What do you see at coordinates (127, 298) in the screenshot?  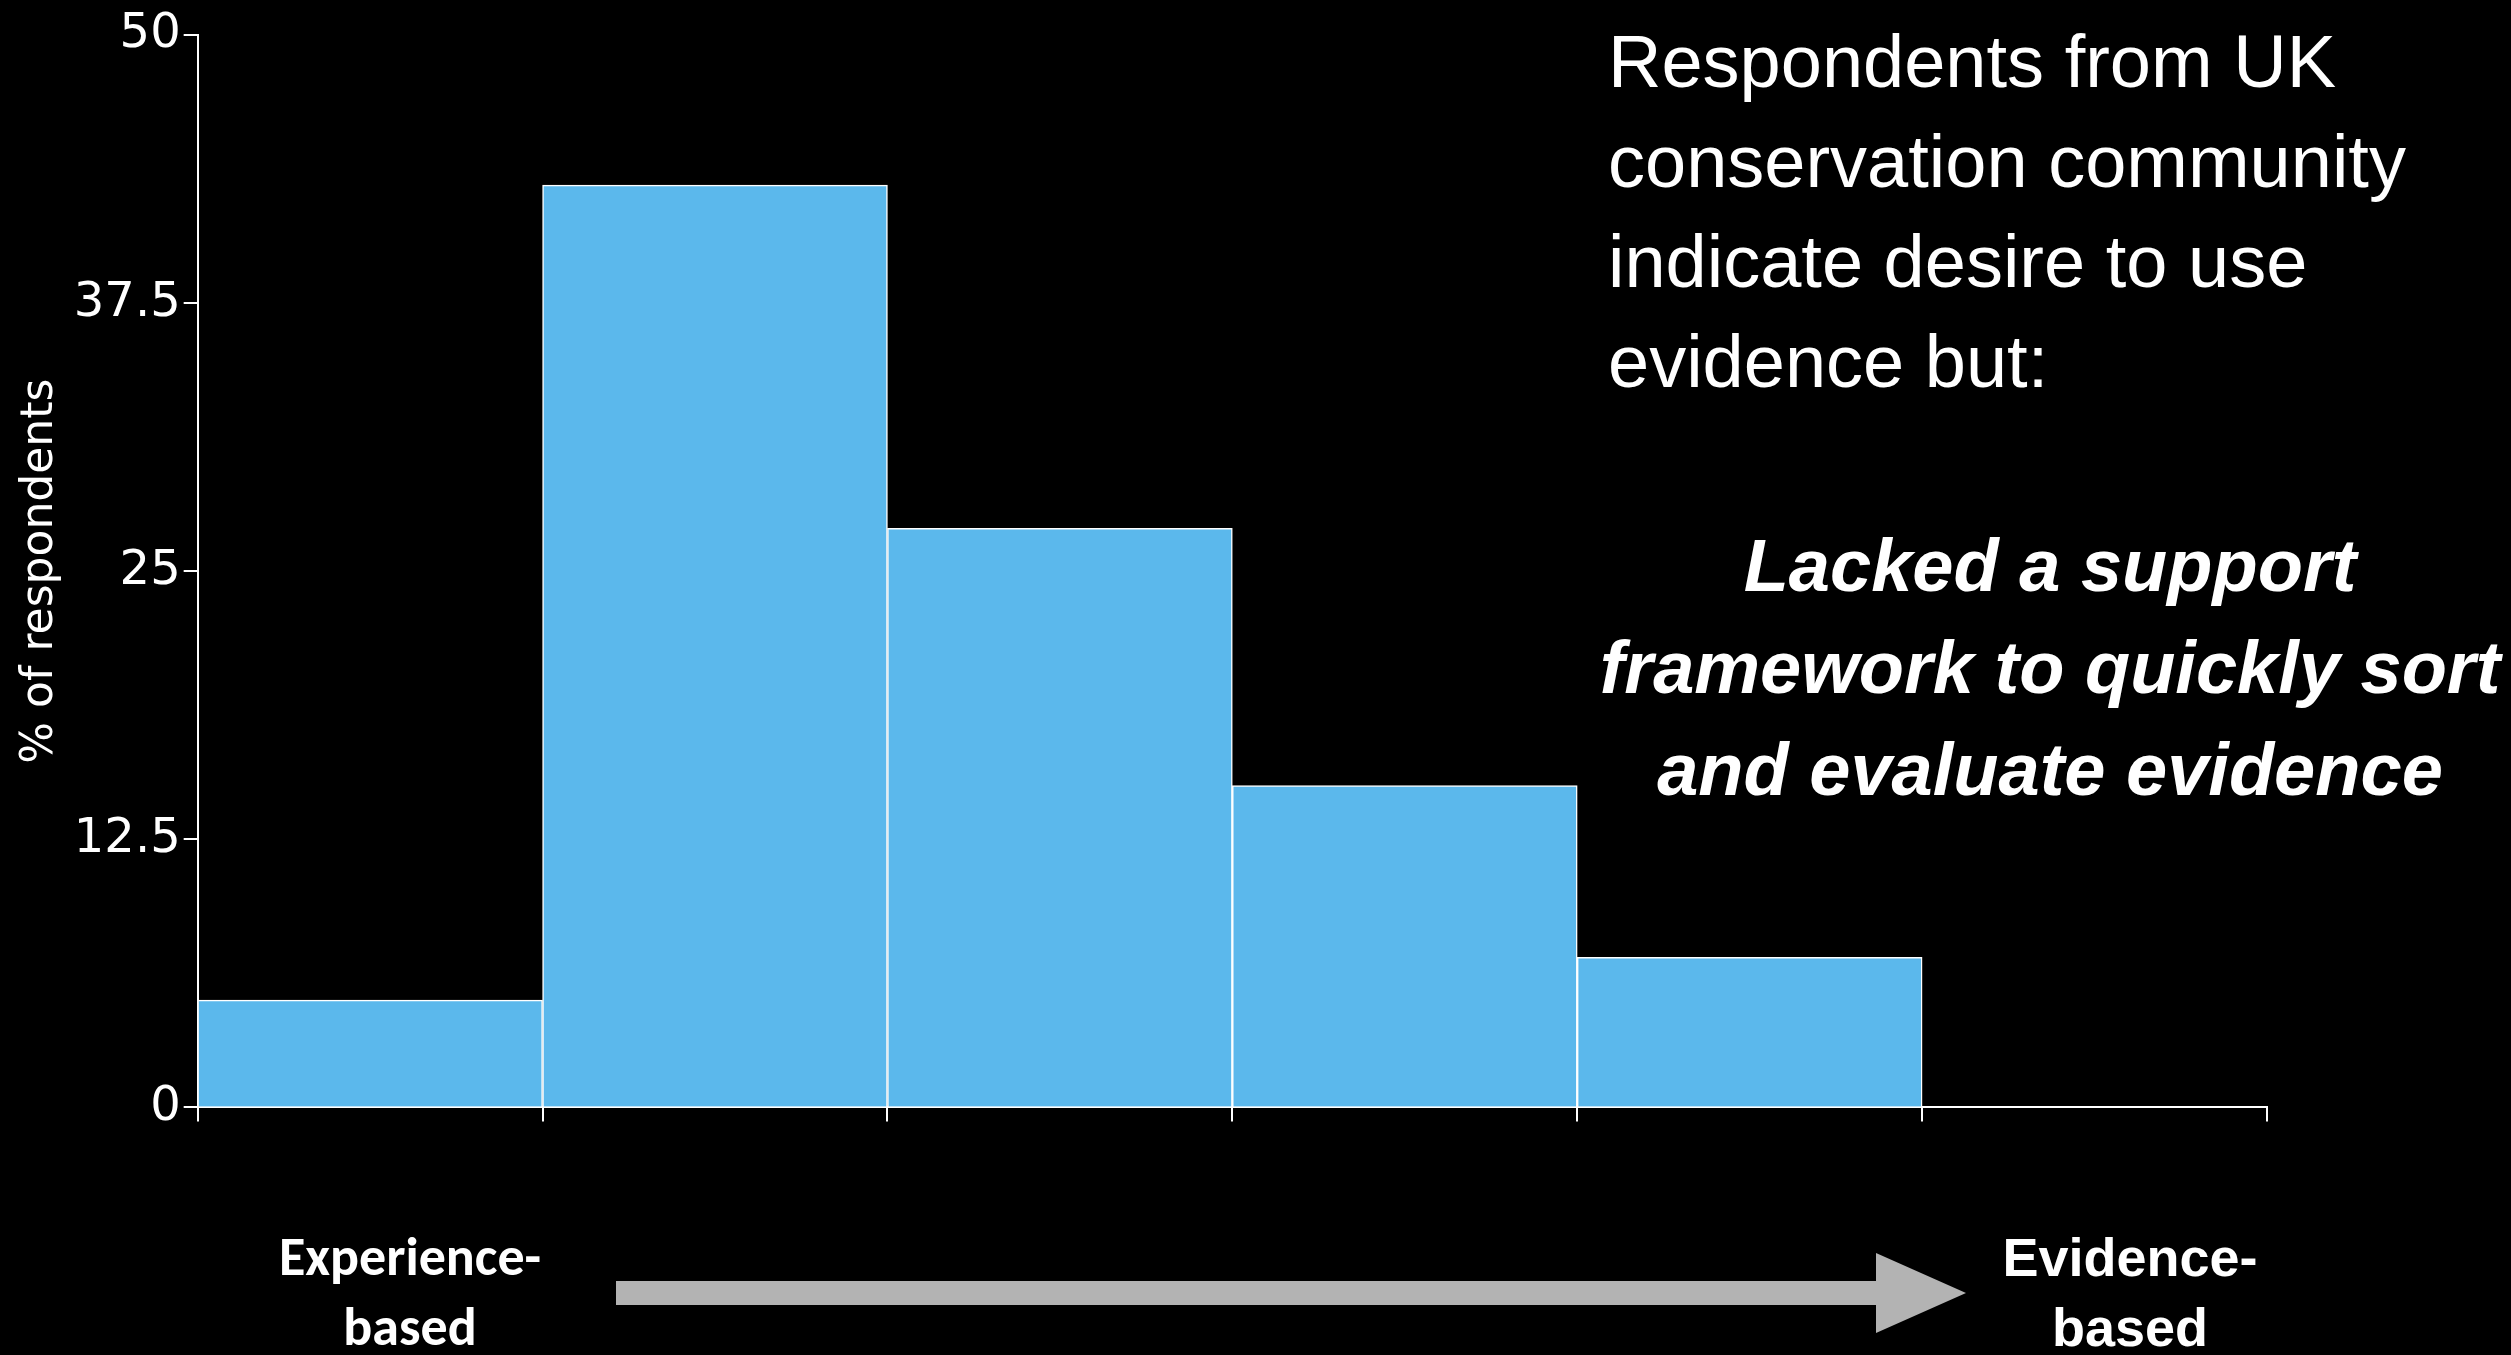 I see `y-tick-label: 37.5` at bounding box center [127, 298].